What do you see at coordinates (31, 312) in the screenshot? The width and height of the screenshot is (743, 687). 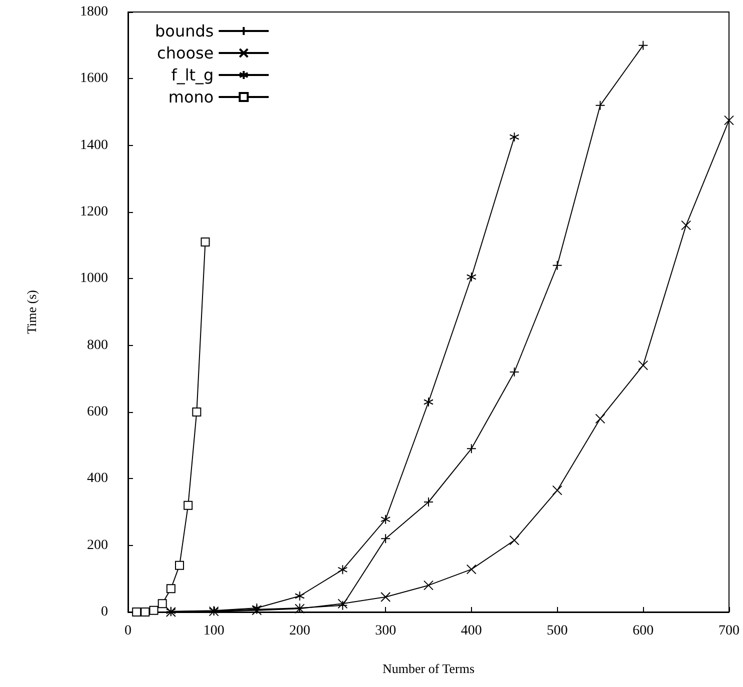 I see `y-axis-title: Time (s)` at bounding box center [31, 312].